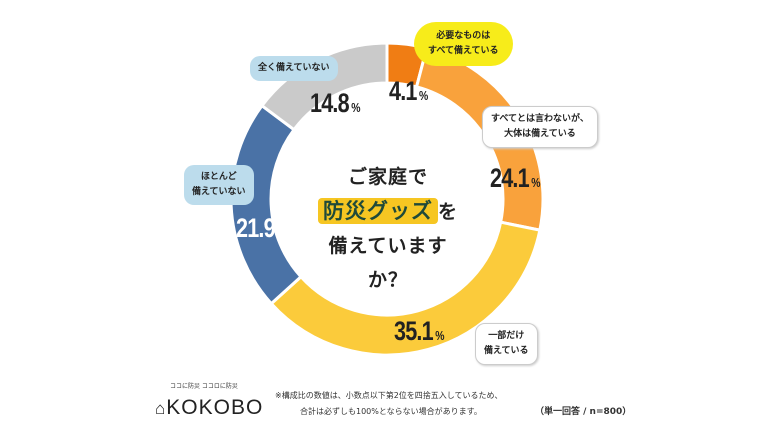 The image size is (770, 433). What do you see at coordinates (294, 68) in the screenshot?
I see `legend-label-4: 全く備えていない` at bounding box center [294, 68].